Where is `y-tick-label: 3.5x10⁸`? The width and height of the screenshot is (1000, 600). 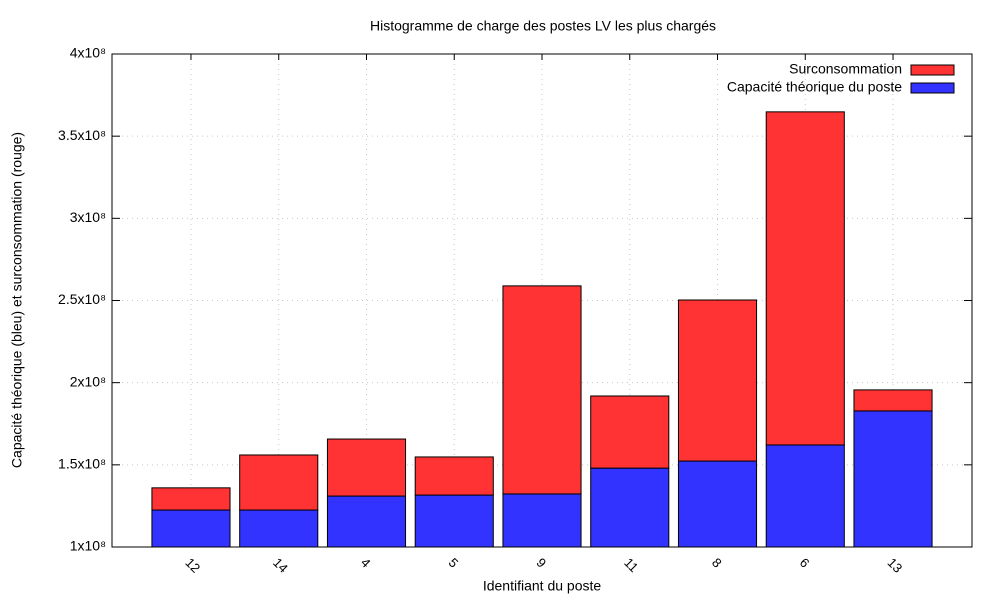 y-tick-label: 3.5x10⁸ is located at coordinates (82, 135).